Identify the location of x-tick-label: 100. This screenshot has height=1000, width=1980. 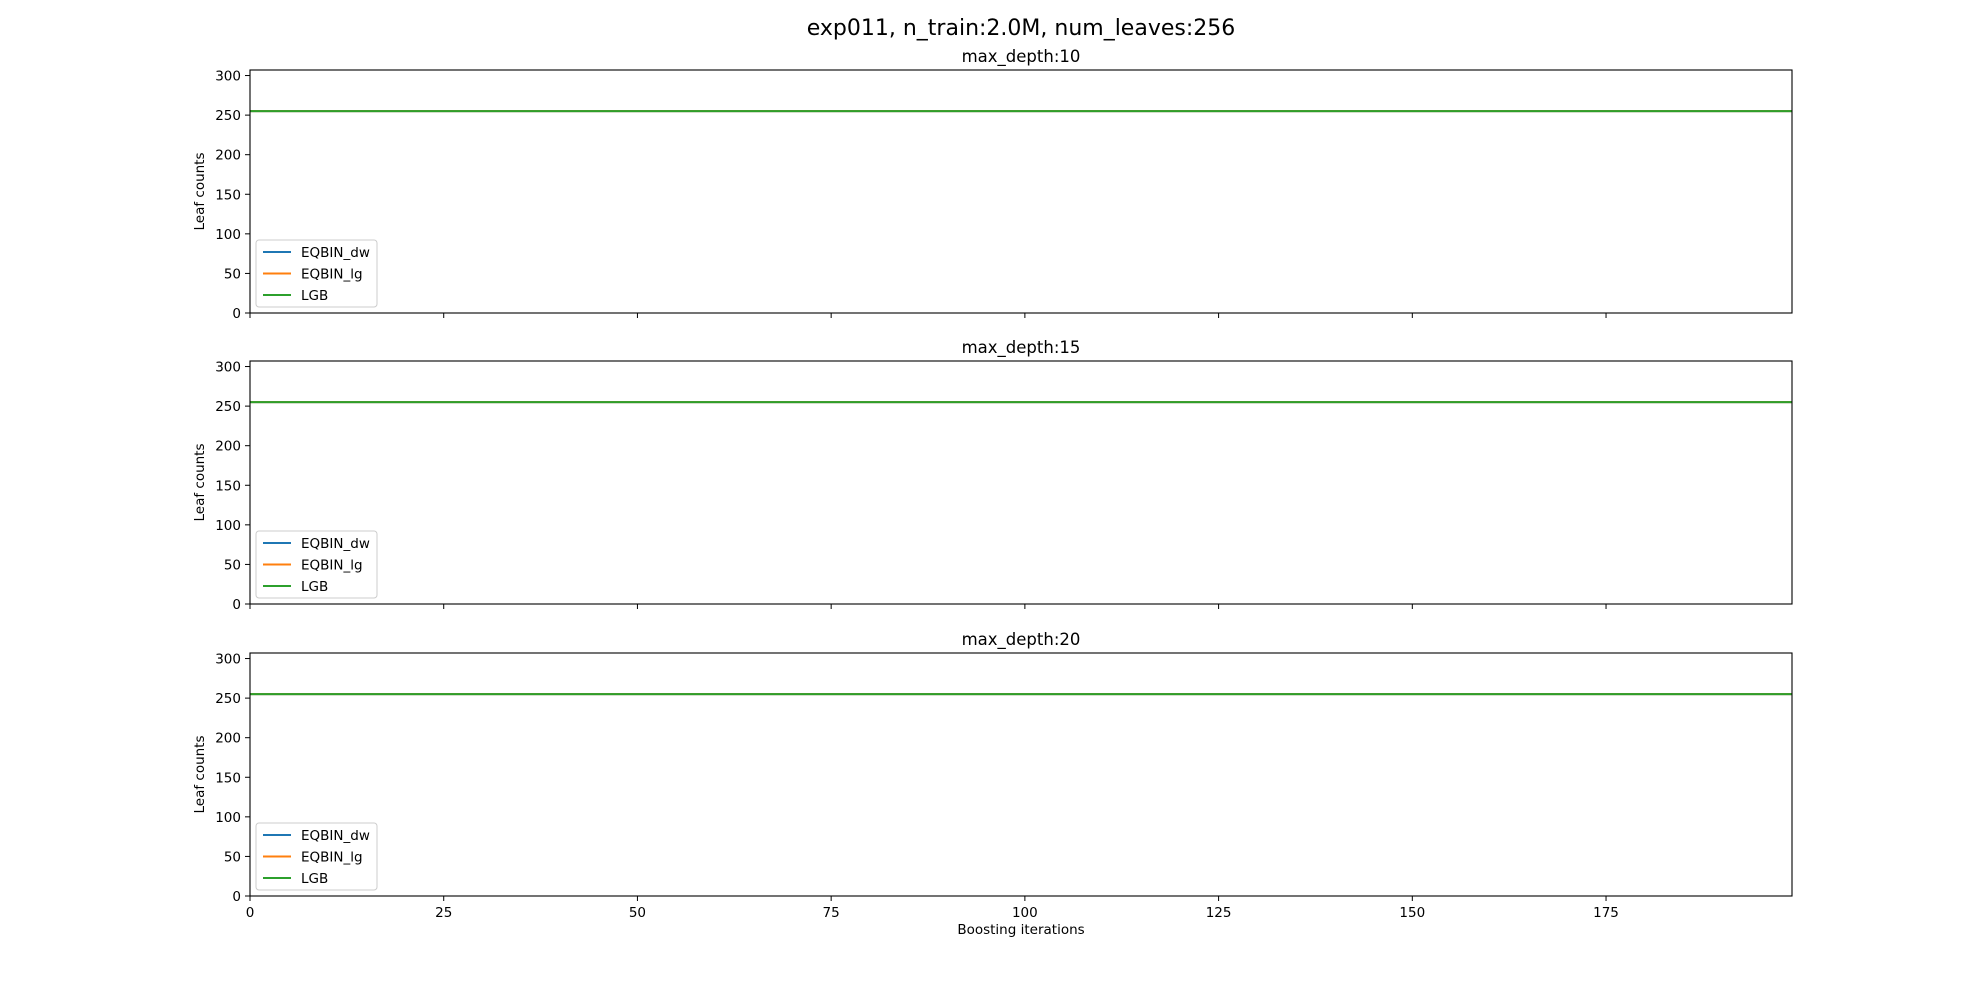
(1025, 913).